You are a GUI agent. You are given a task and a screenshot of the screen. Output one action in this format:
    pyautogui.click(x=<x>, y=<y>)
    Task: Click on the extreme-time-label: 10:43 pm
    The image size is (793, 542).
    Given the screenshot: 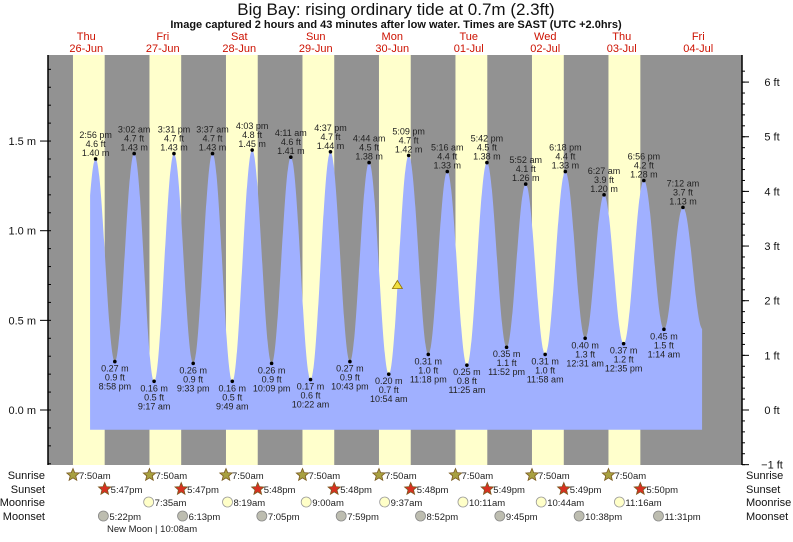 What is the action you would take?
    pyautogui.click(x=350, y=387)
    